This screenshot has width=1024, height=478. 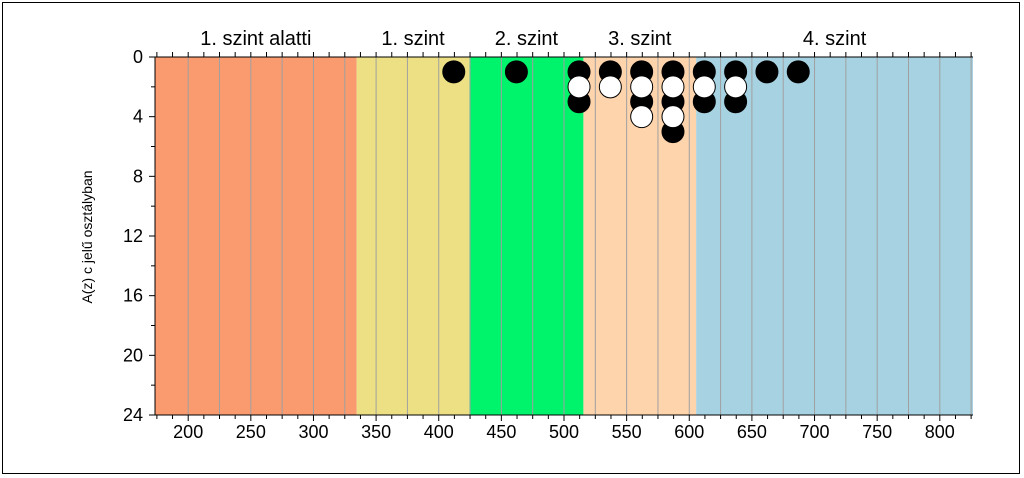 What do you see at coordinates (627, 432) in the screenshot?
I see `x-tick-label: 550` at bounding box center [627, 432].